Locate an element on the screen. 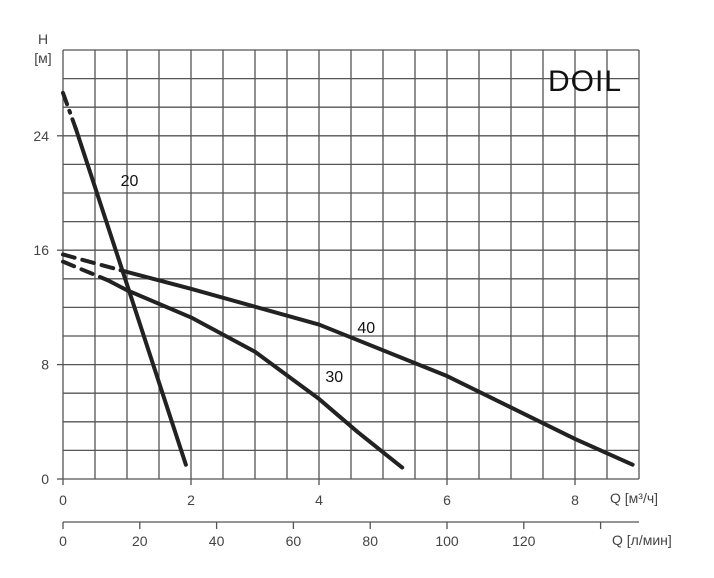  x-tick-label: 0 is located at coordinates (63, 500).